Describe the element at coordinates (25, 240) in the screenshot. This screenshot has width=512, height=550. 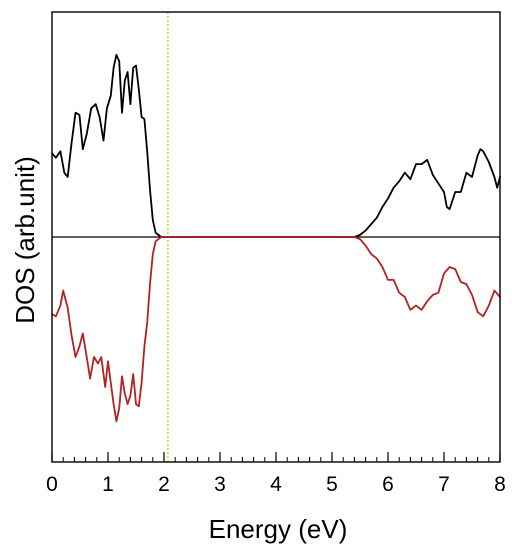
I see `y-axis-title: DOS (arb.unit)` at that location.